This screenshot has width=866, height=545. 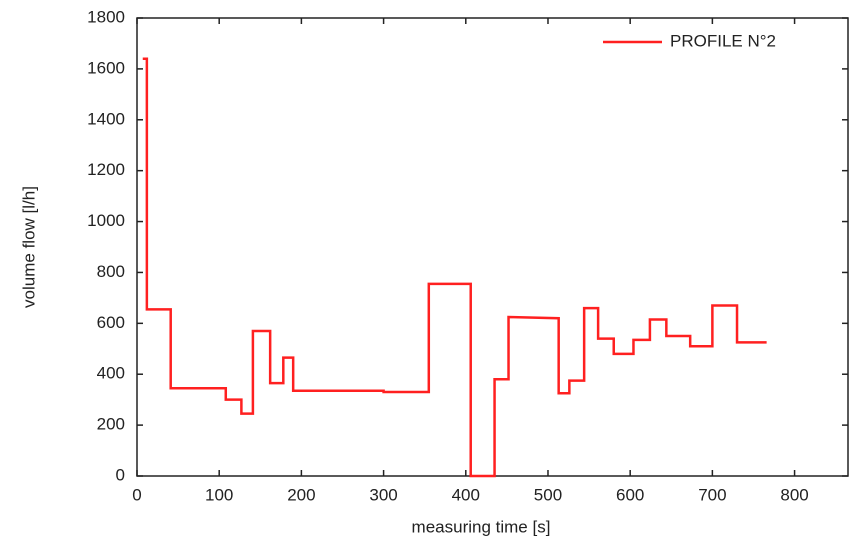 What do you see at coordinates (383, 494) in the screenshot?
I see `x-tick-label: 300` at bounding box center [383, 494].